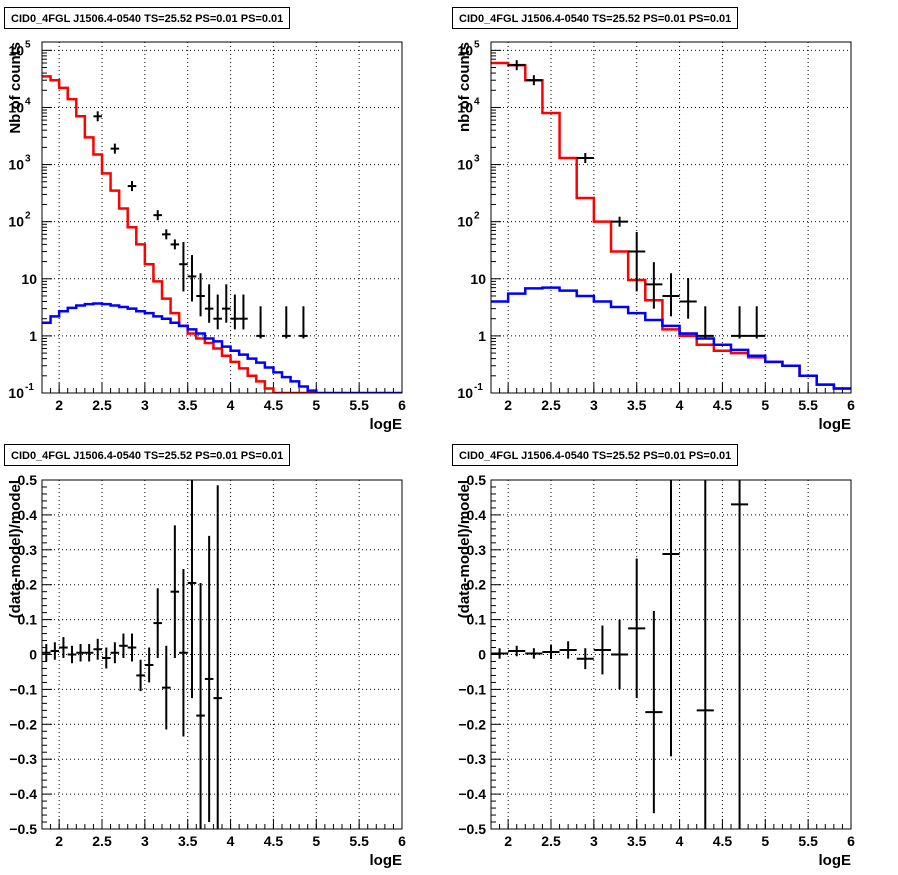 Image resolution: width=898 pixels, height=875 pixels. I want to click on y-tick-exponent: 4, so click(28, 101).